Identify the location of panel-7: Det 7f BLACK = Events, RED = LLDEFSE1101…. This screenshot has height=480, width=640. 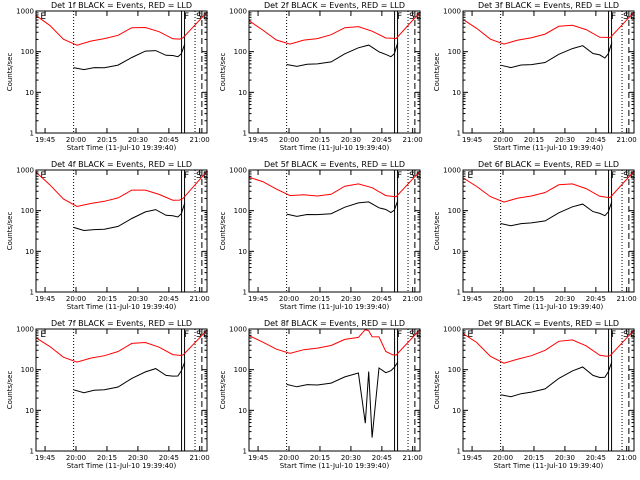
(108, 394).